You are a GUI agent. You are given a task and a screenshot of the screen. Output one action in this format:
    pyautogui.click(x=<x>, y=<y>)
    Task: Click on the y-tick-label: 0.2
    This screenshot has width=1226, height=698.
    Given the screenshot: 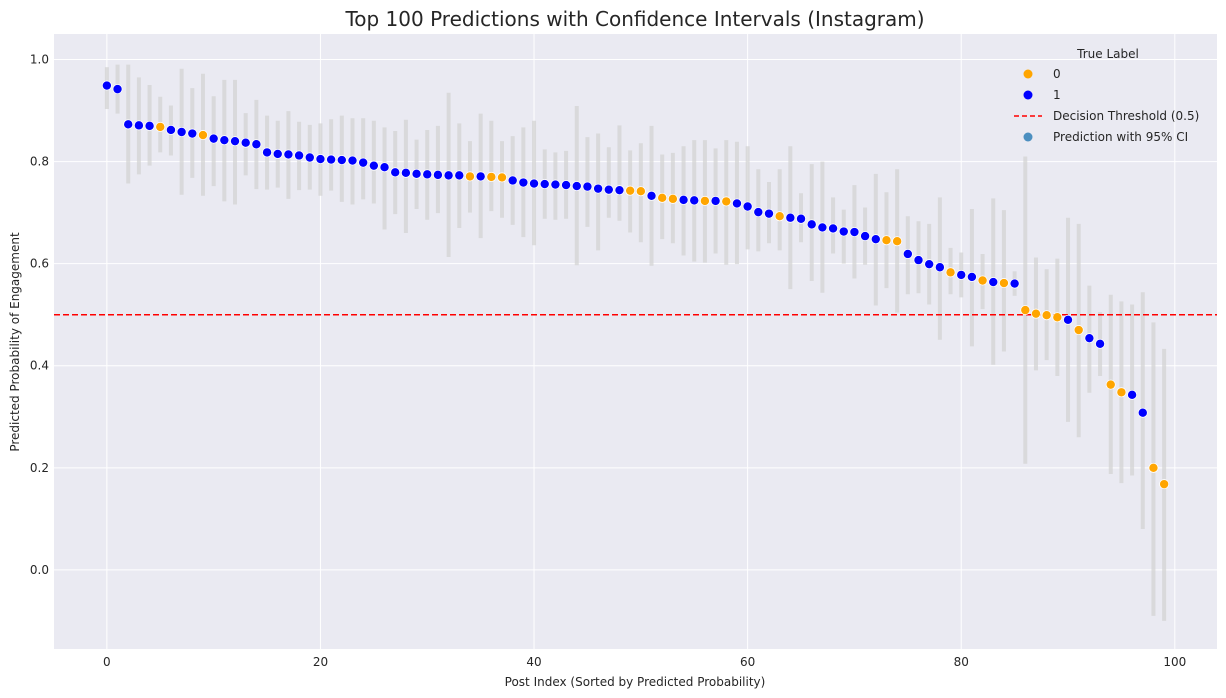 What is the action you would take?
    pyautogui.click(x=39, y=468)
    